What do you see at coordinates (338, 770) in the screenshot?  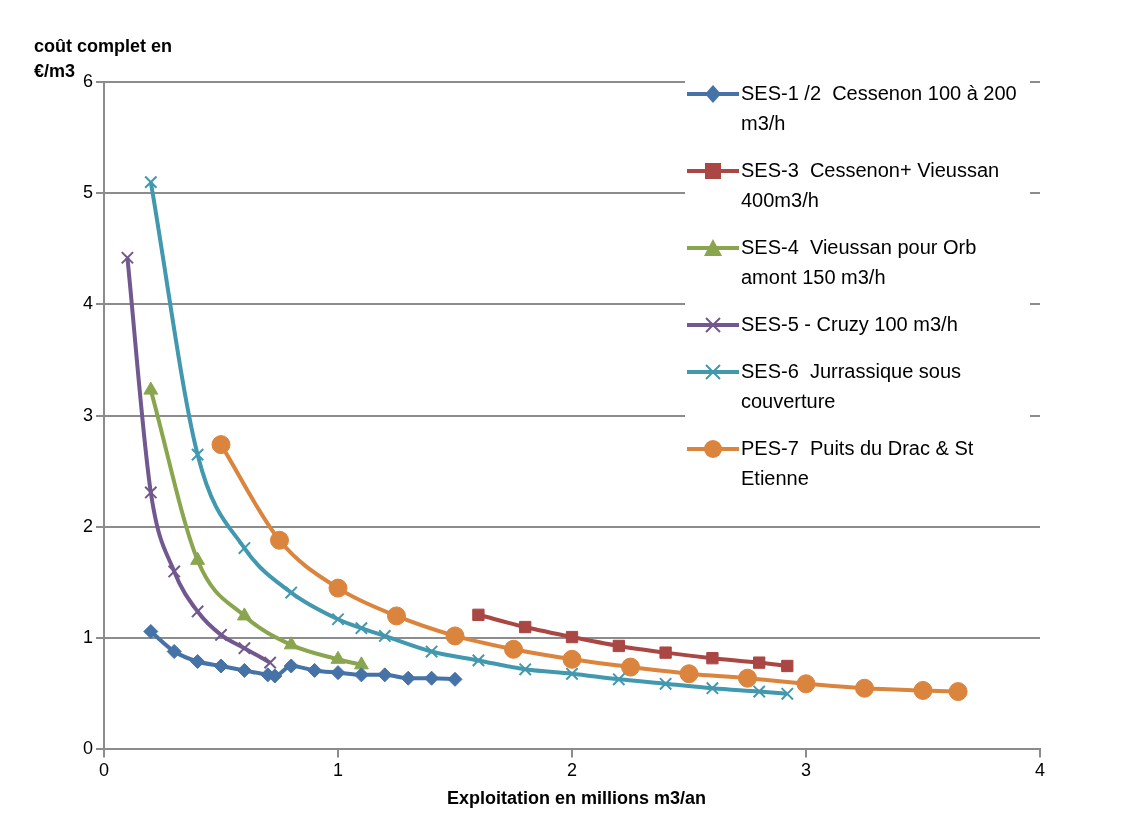 I see `x-tick-label: 1` at bounding box center [338, 770].